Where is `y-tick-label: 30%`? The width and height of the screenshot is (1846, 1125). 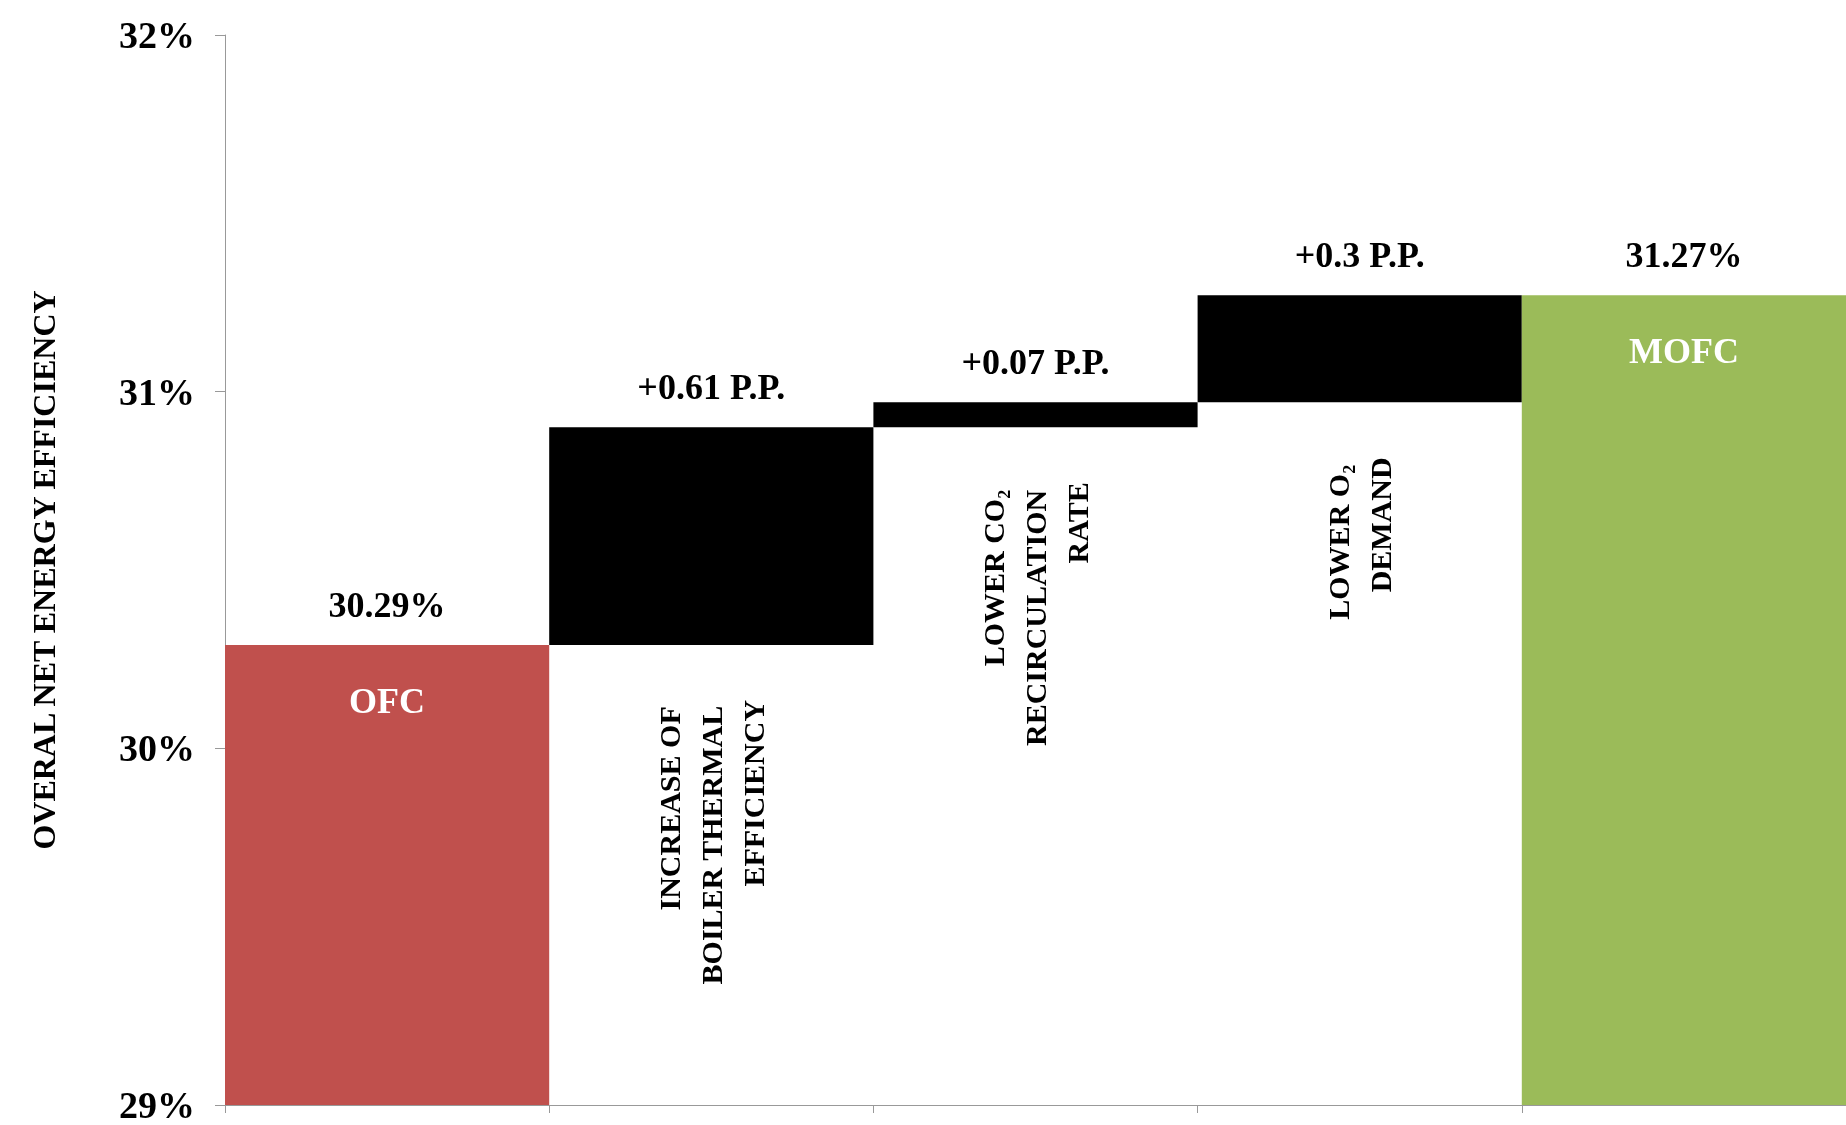 y-tick-label: 30% is located at coordinates (157, 748).